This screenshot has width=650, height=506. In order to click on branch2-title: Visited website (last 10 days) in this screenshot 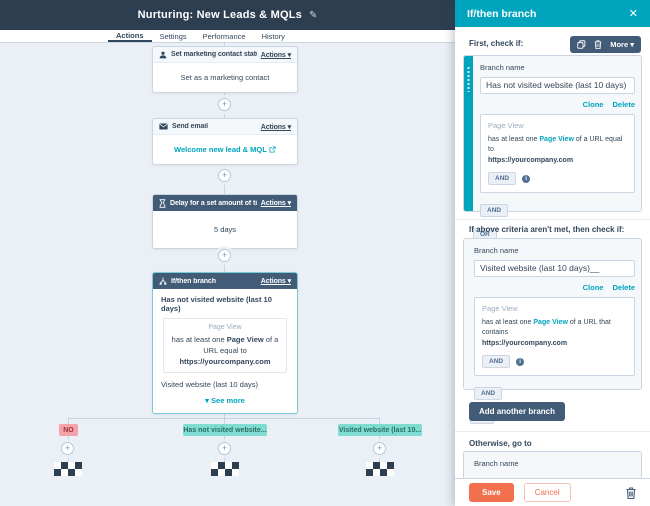, I will do `click(209, 384)`.